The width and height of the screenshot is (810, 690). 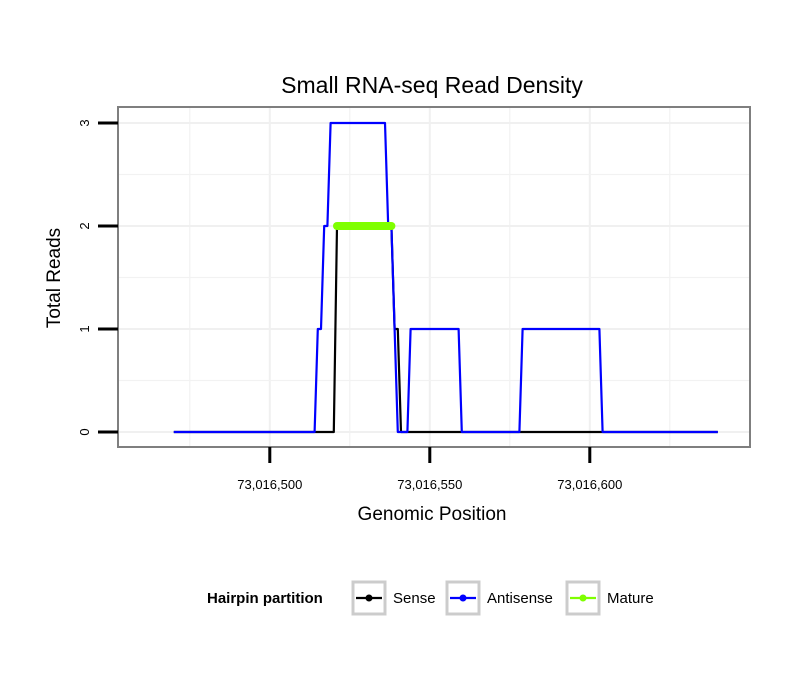 What do you see at coordinates (369, 598) in the screenshot?
I see `legend-key-dot-sense` at bounding box center [369, 598].